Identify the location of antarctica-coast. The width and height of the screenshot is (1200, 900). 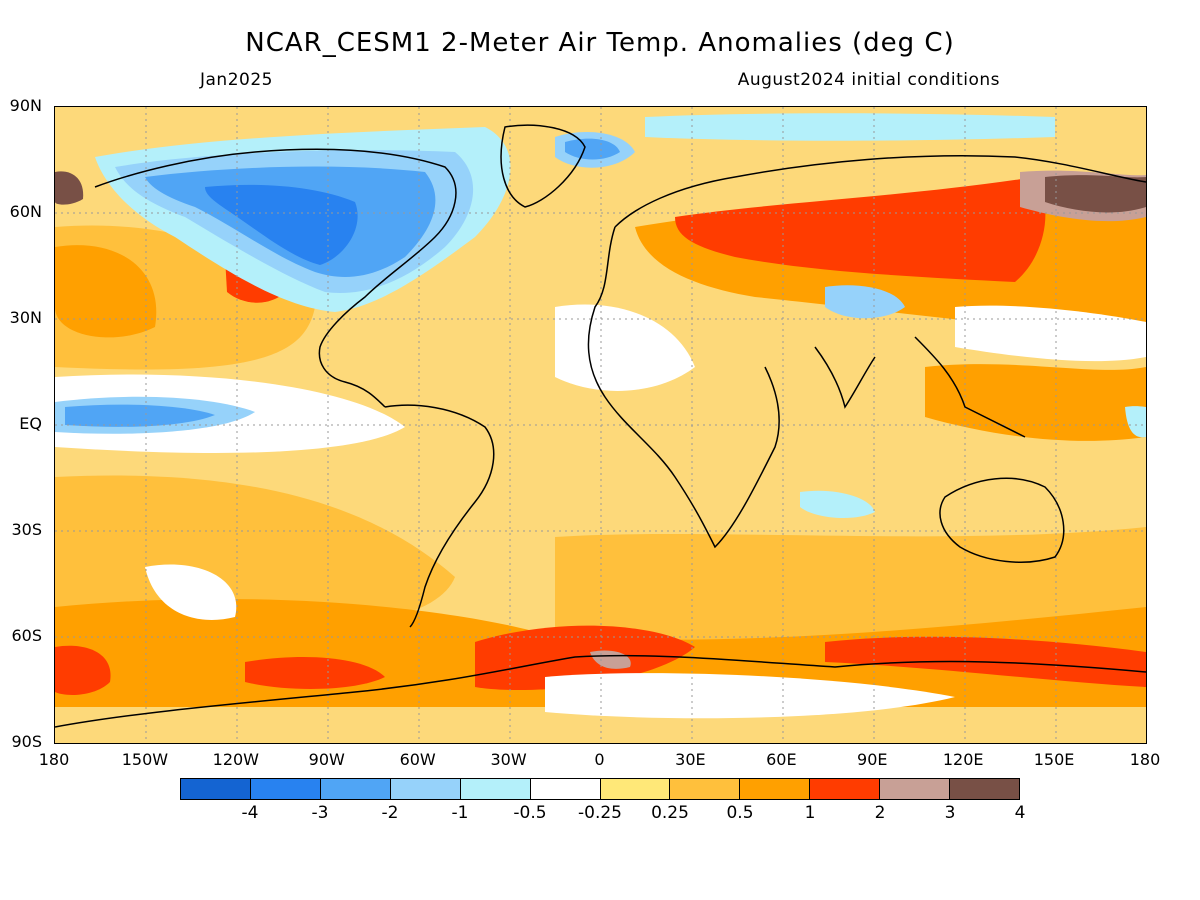
(600, 691).